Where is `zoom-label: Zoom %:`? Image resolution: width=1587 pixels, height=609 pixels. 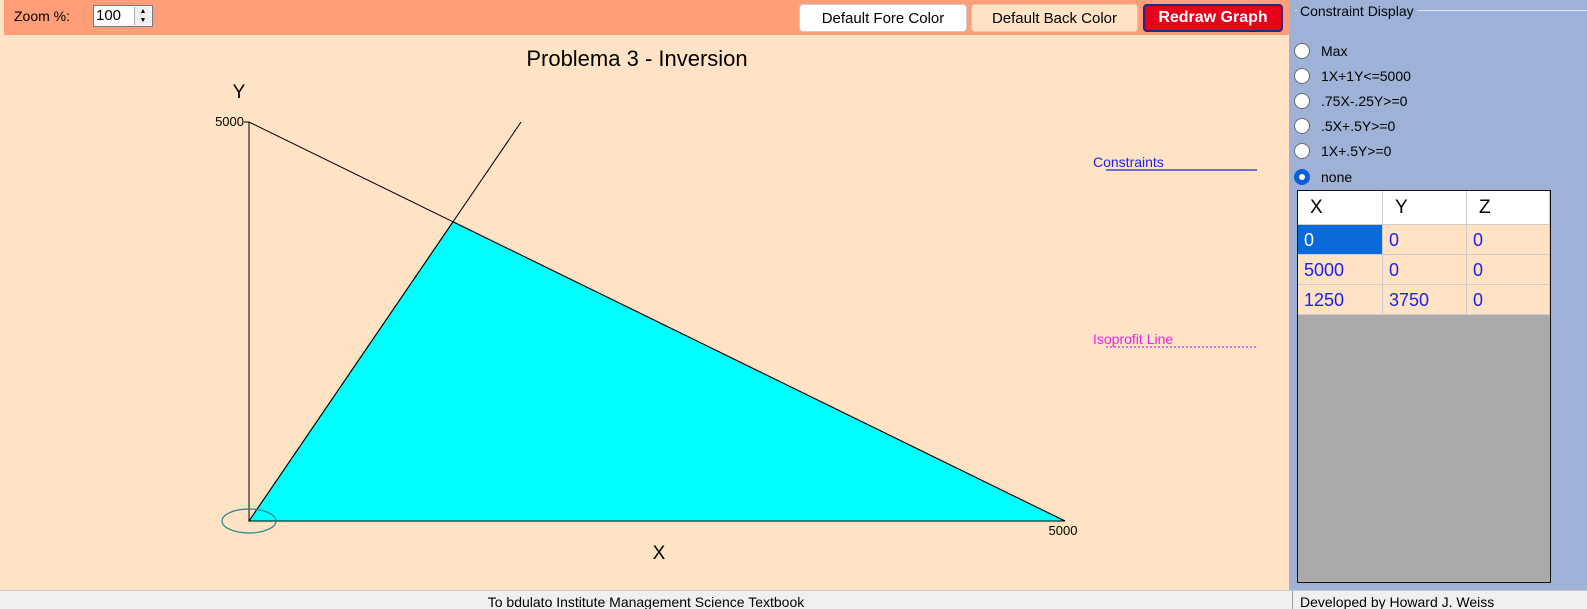 zoom-label: Zoom %: is located at coordinates (42, 16).